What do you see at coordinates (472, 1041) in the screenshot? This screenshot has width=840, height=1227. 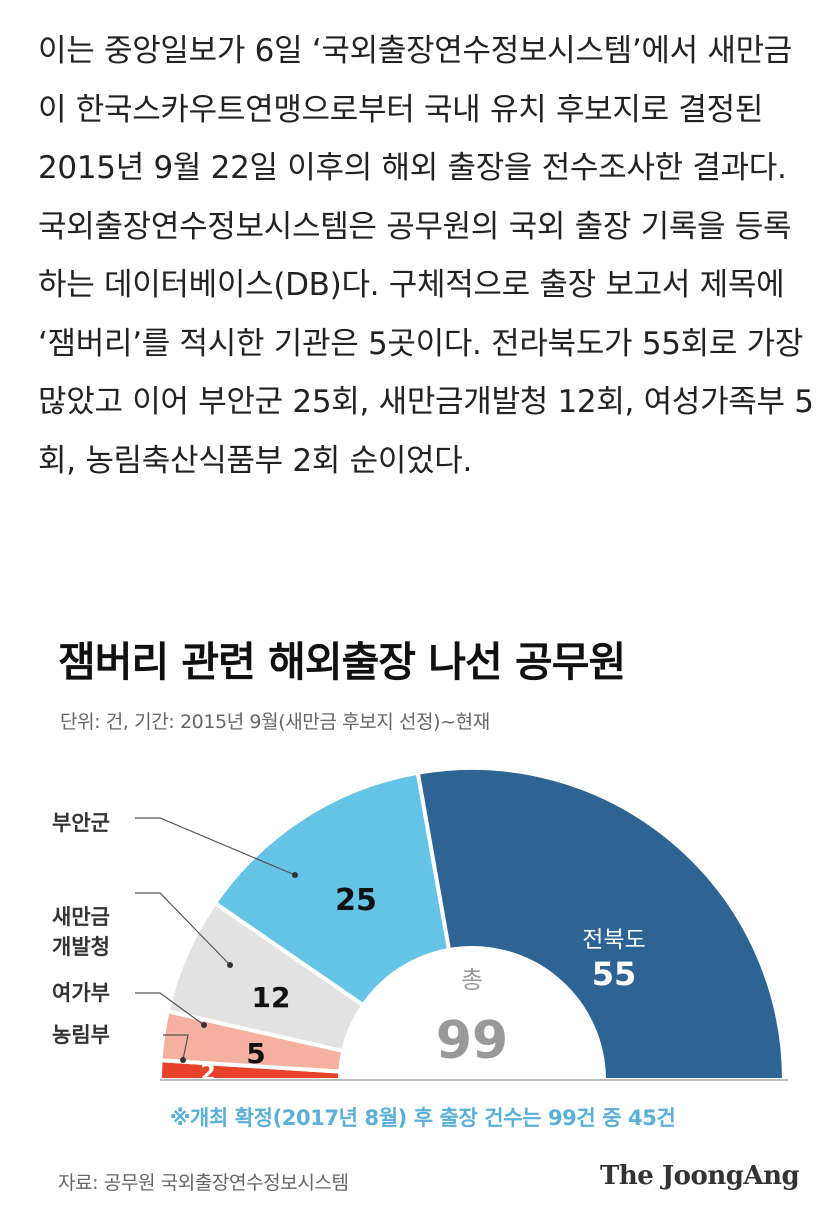 I see `total-value: 99` at bounding box center [472, 1041].